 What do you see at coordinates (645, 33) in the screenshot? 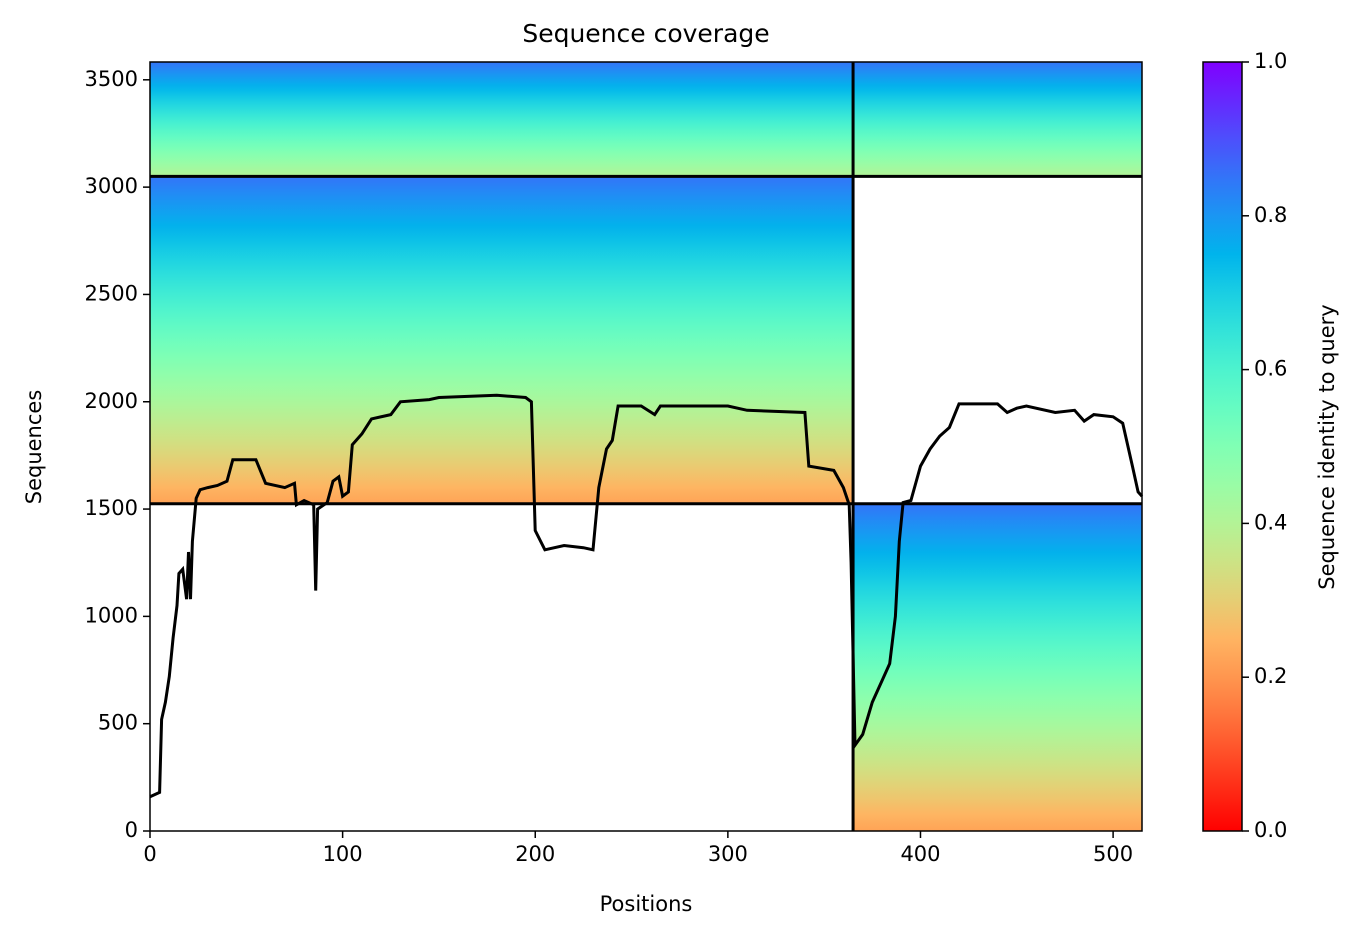
I see `chart-title: Sequence coverage` at bounding box center [645, 33].